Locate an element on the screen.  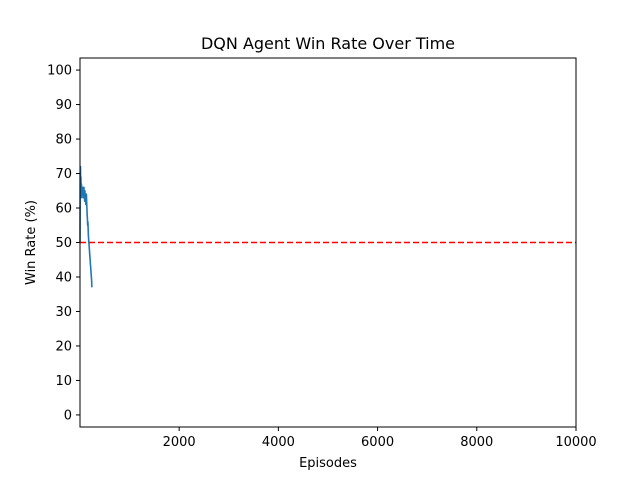
y-axis-label: Win Rate (%) is located at coordinates (31, 242).